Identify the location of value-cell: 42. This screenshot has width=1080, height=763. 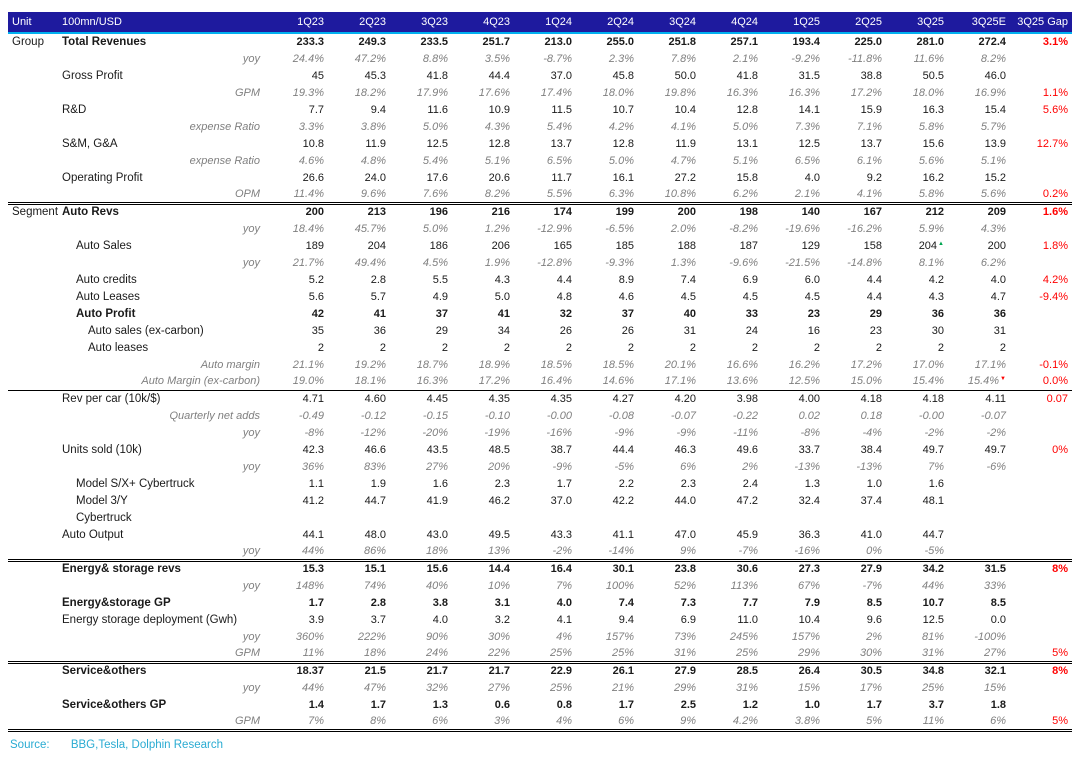
(317, 313).